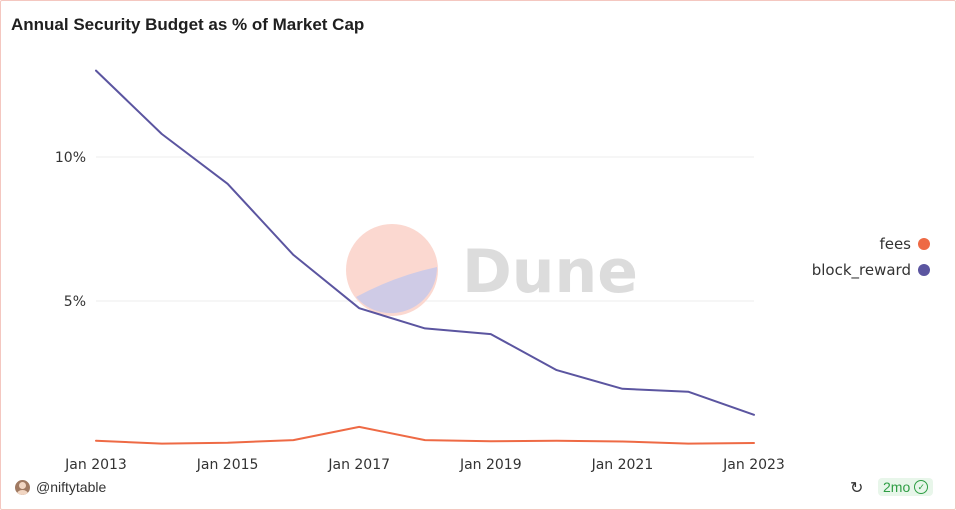 This screenshot has width=956, height=510. Describe the element at coordinates (70, 158) in the screenshot. I see `y-tick-label: 10%` at that location.